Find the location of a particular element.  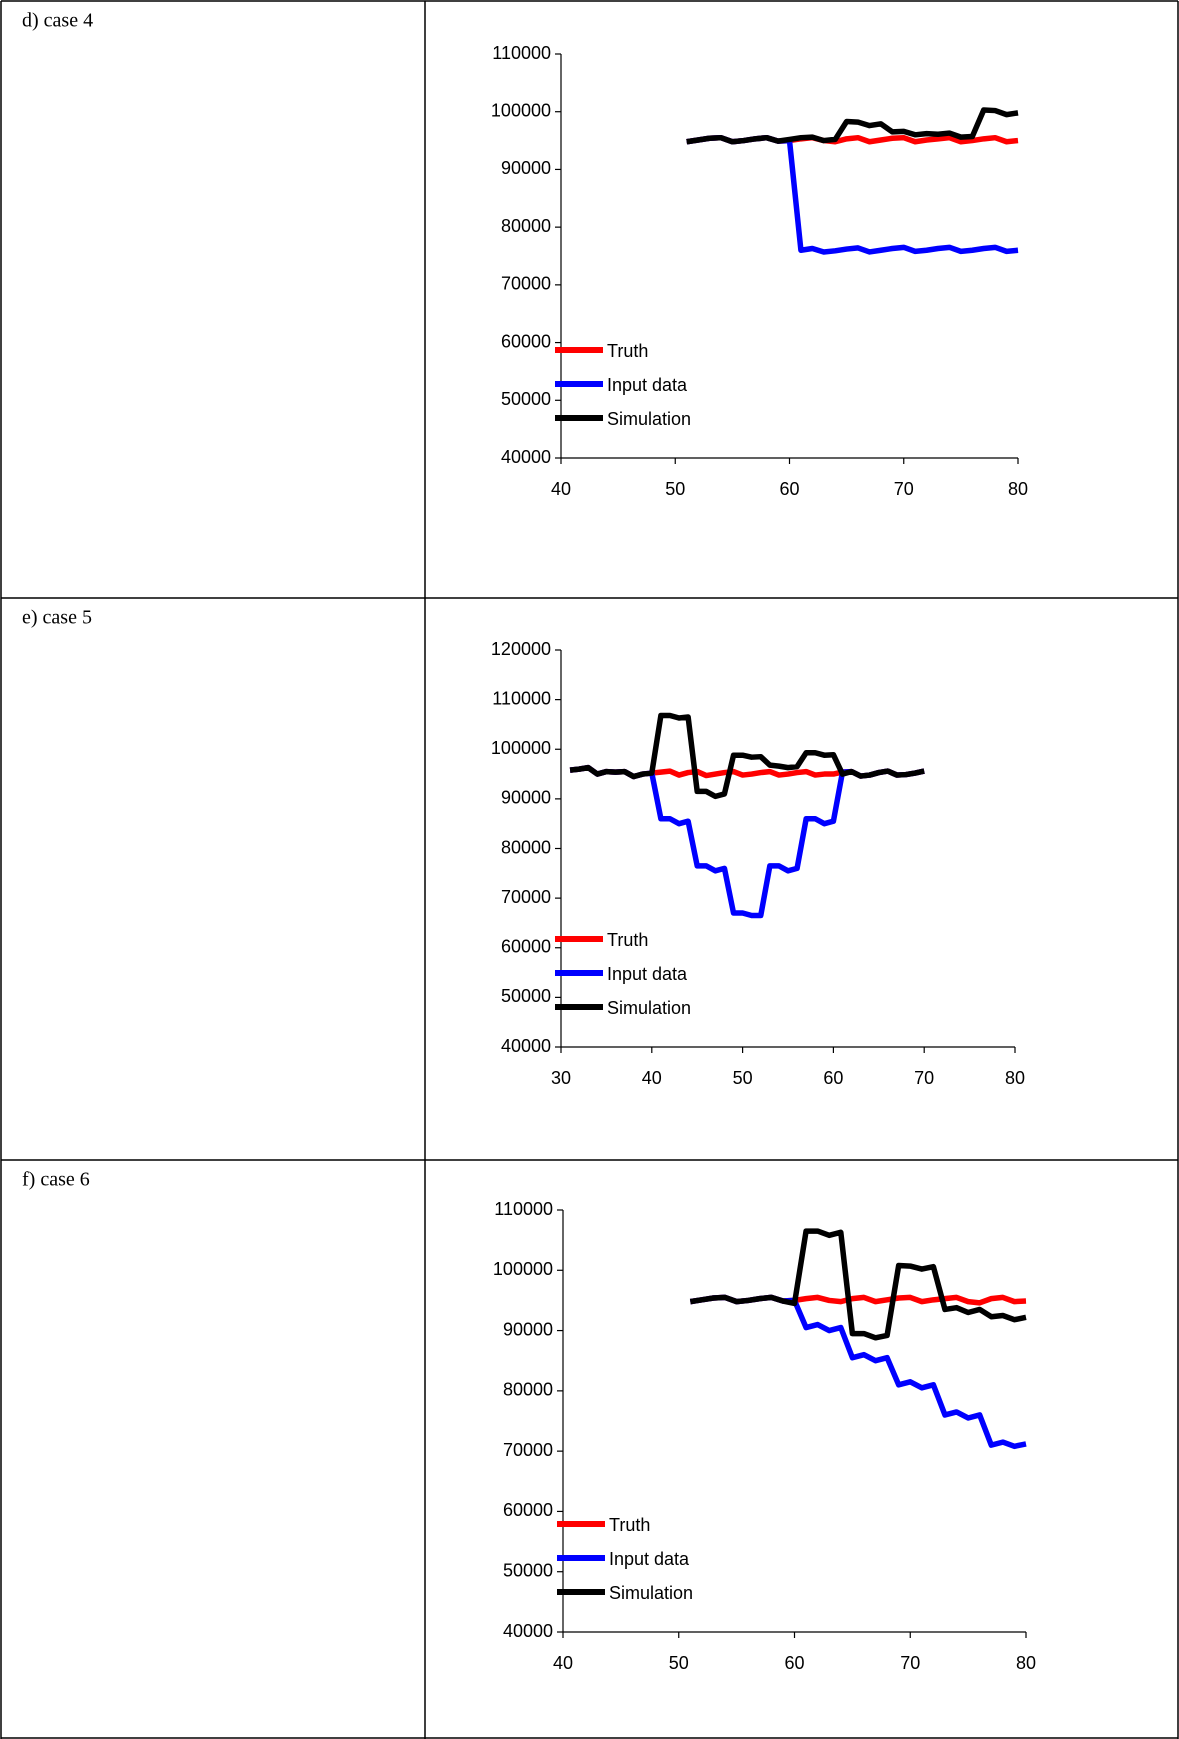

panel-label: d) case 4 is located at coordinates (57, 21).